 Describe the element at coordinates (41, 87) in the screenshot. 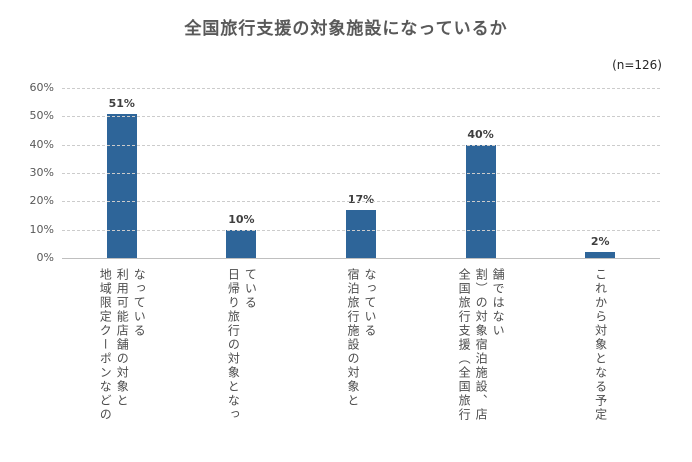

I see `y-tick-label-60%: 60%` at that location.